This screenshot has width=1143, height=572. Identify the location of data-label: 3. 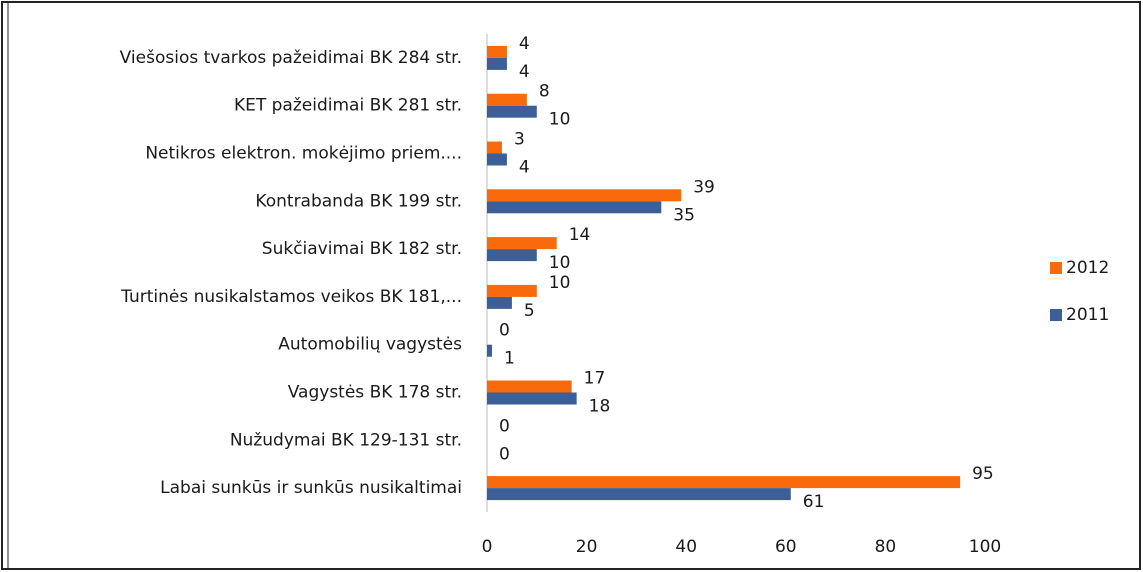
(519, 140).